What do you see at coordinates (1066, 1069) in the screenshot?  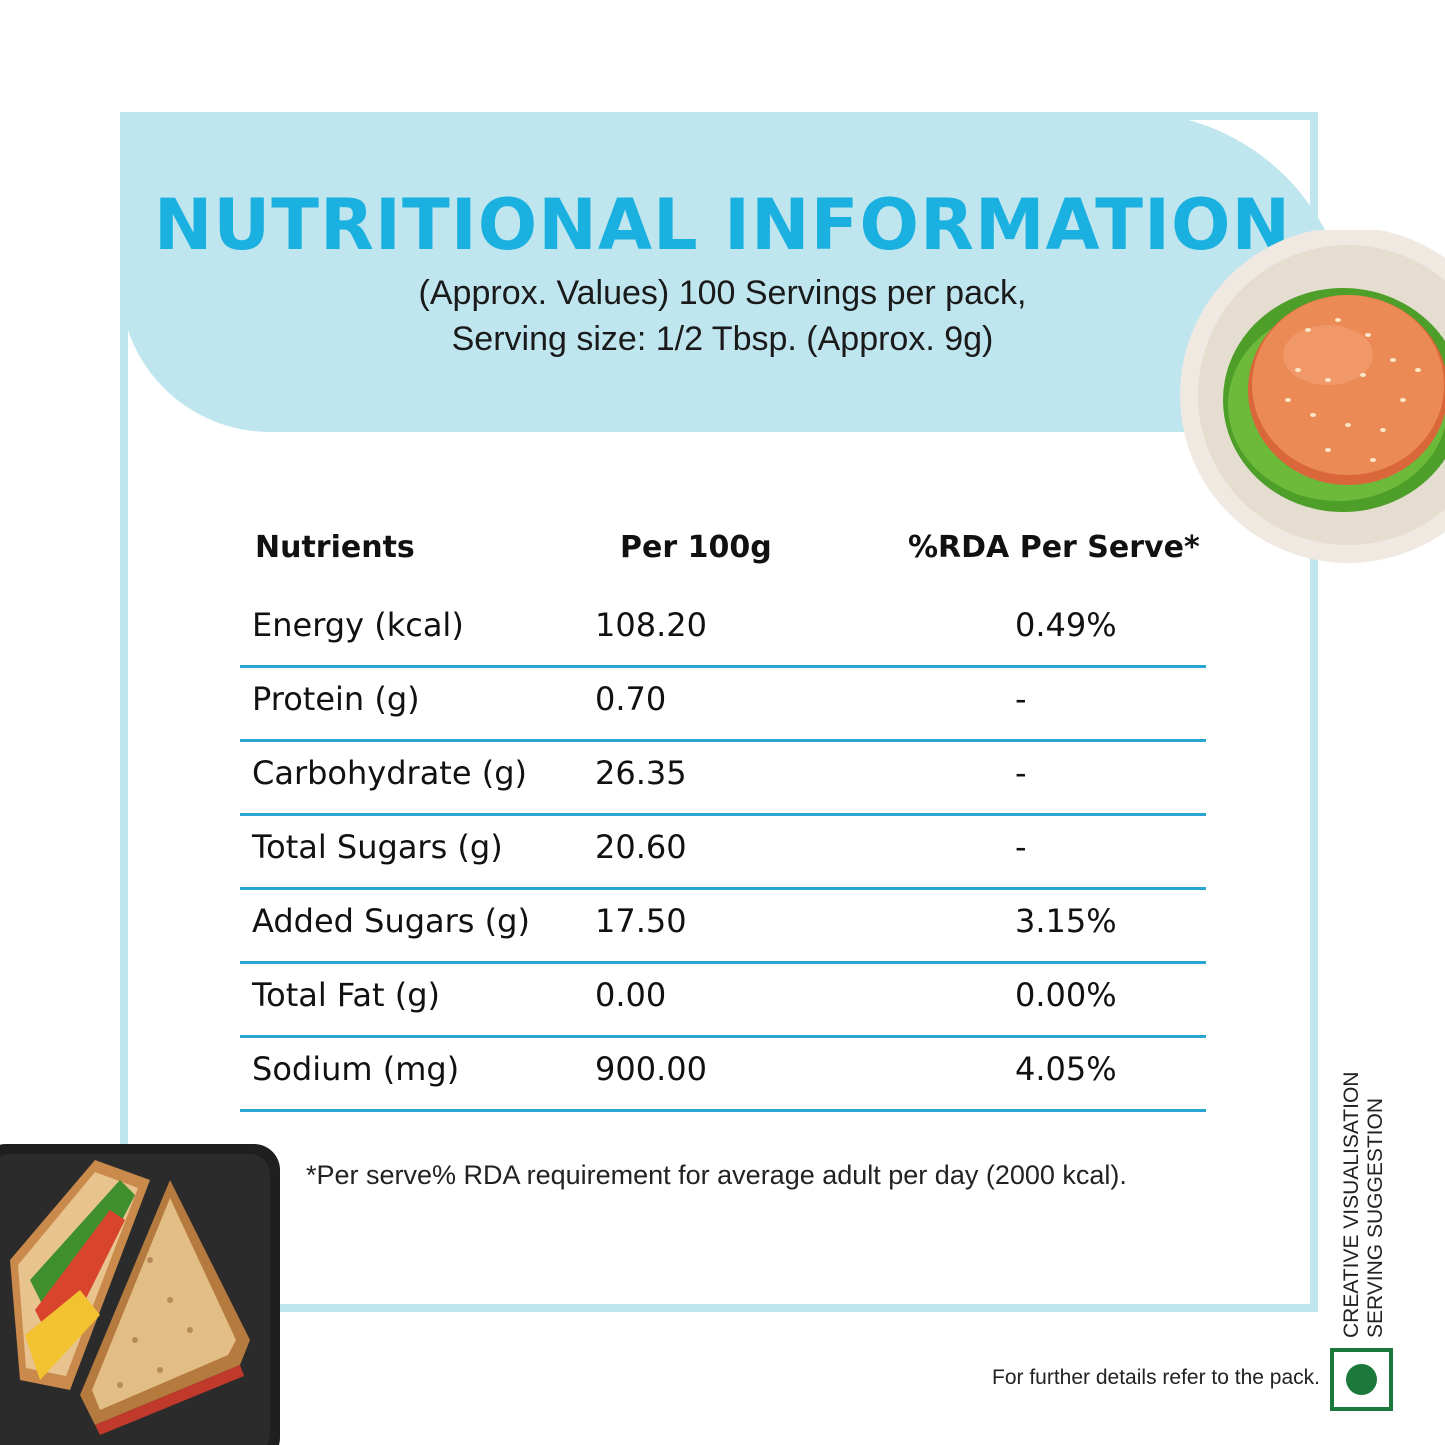 I see `rda-value: 4.05%` at bounding box center [1066, 1069].